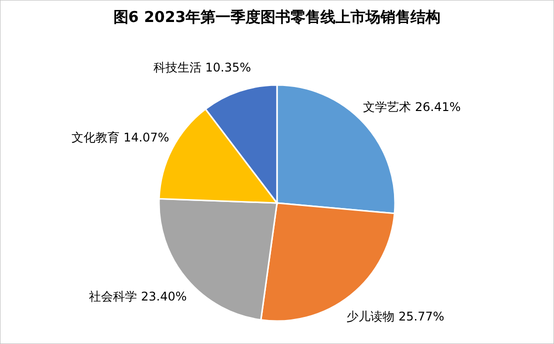 The image size is (554, 344). What do you see at coordinates (202, 67) in the screenshot?
I see `slice-label: 科技生活 10.35%` at bounding box center [202, 67].